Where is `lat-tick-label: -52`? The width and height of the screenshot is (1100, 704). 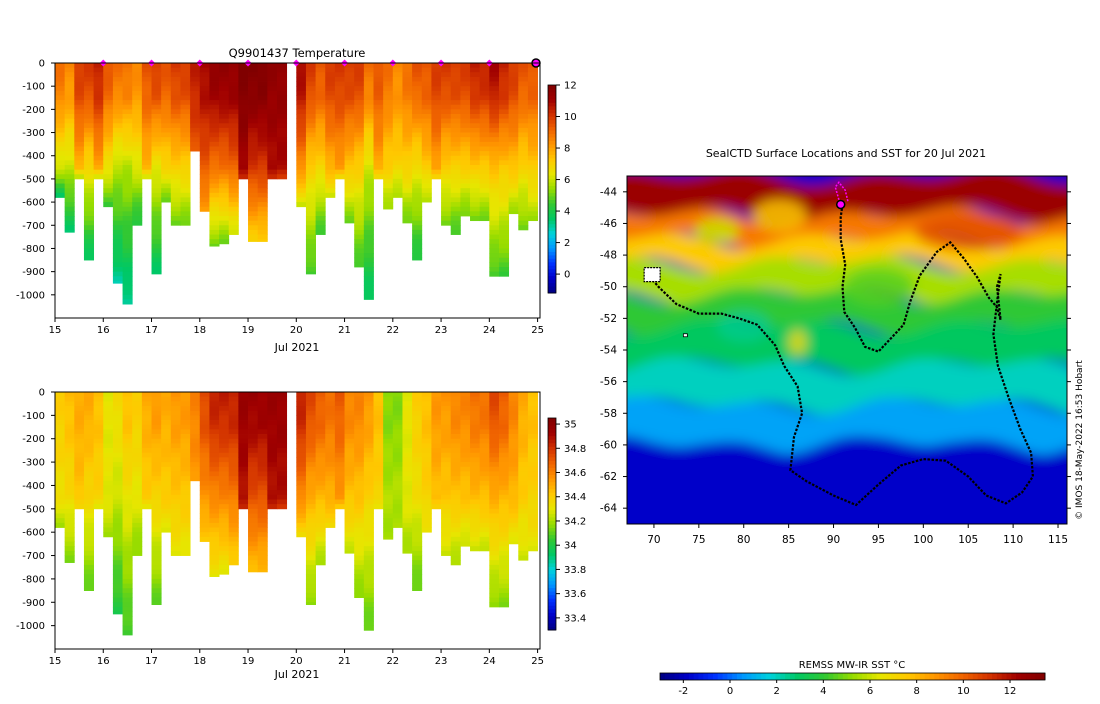
lat-tick-label: -52 is located at coordinates (608, 319).